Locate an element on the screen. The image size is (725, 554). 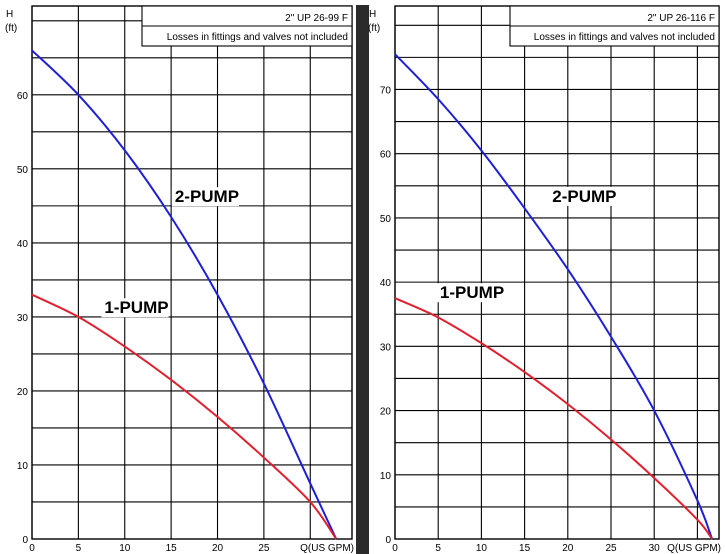
chart-divider is located at coordinates (362, 279).